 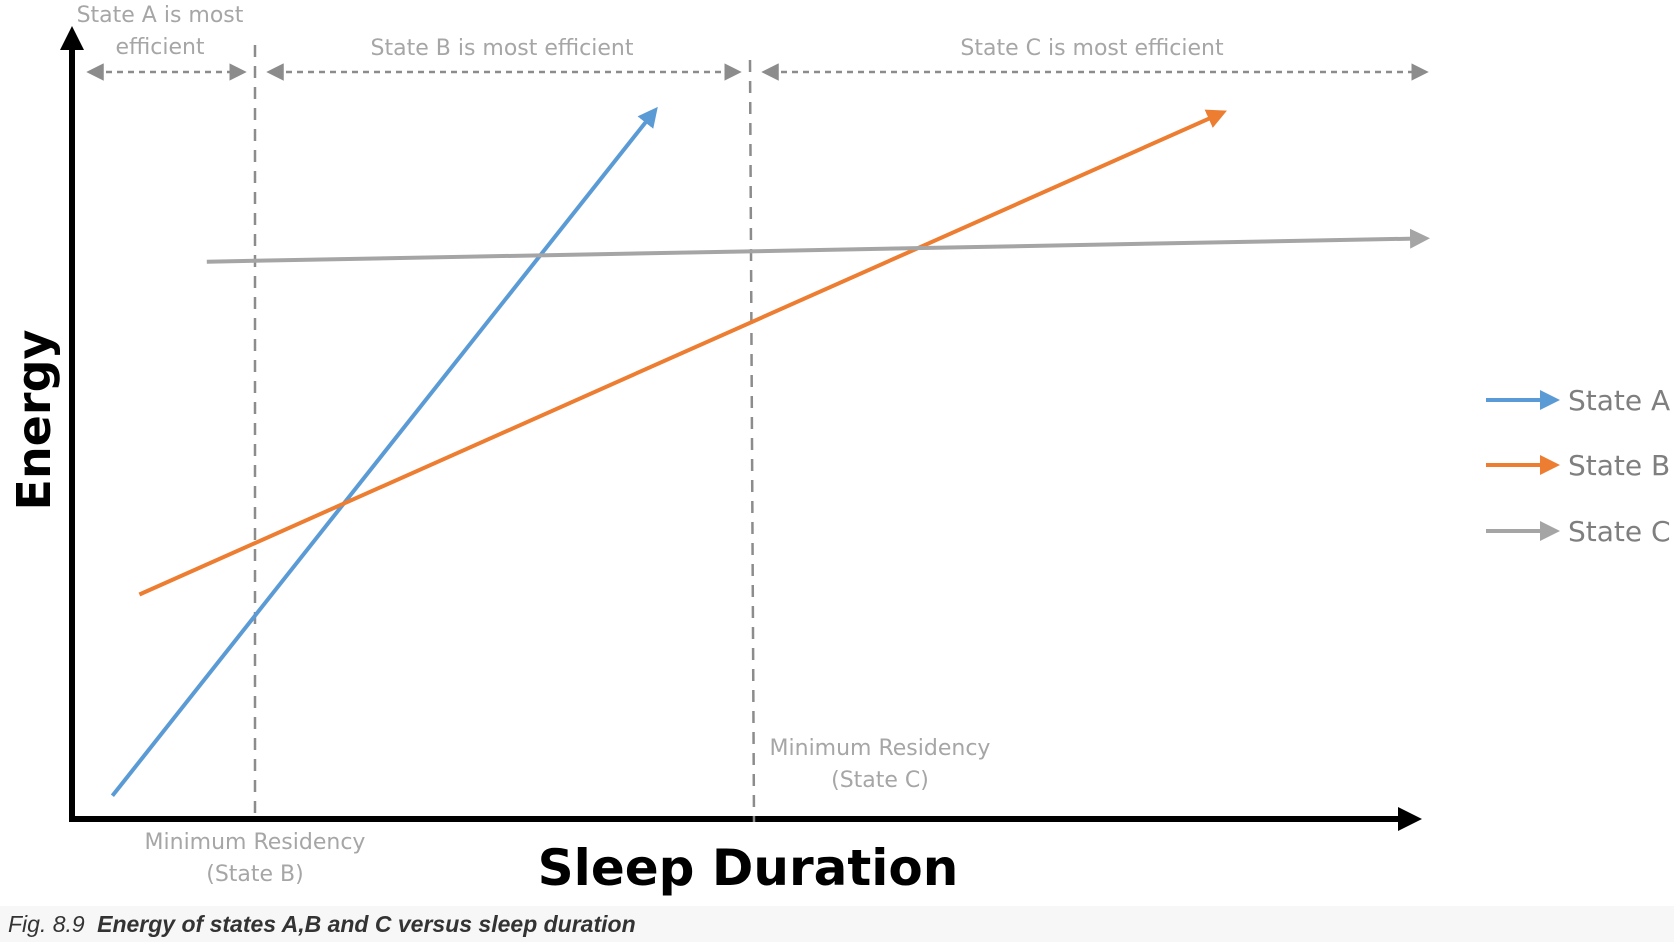 I want to click on legend: State A State B State C, so click(x=1578, y=466).